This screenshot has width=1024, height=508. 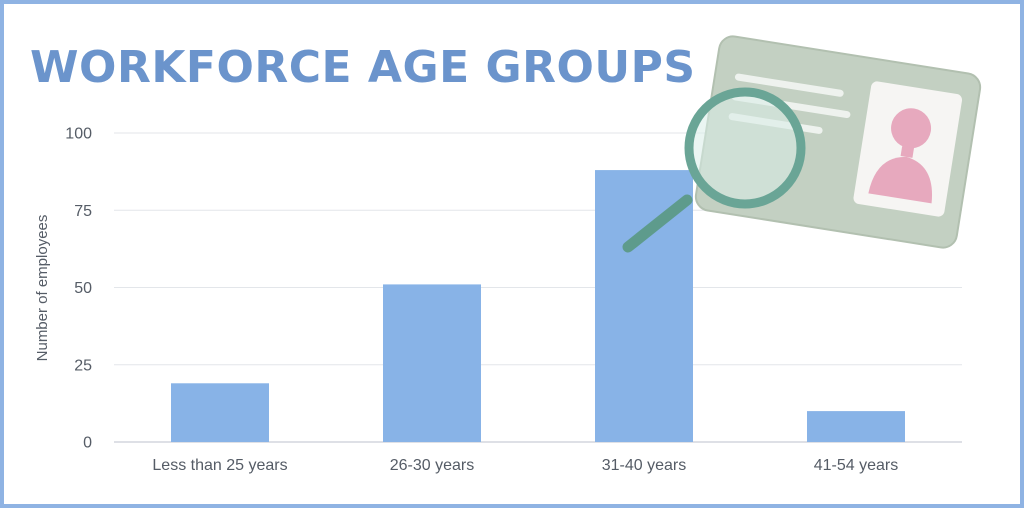 I want to click on y-tick-label: 0, so click(x=87, y=443).